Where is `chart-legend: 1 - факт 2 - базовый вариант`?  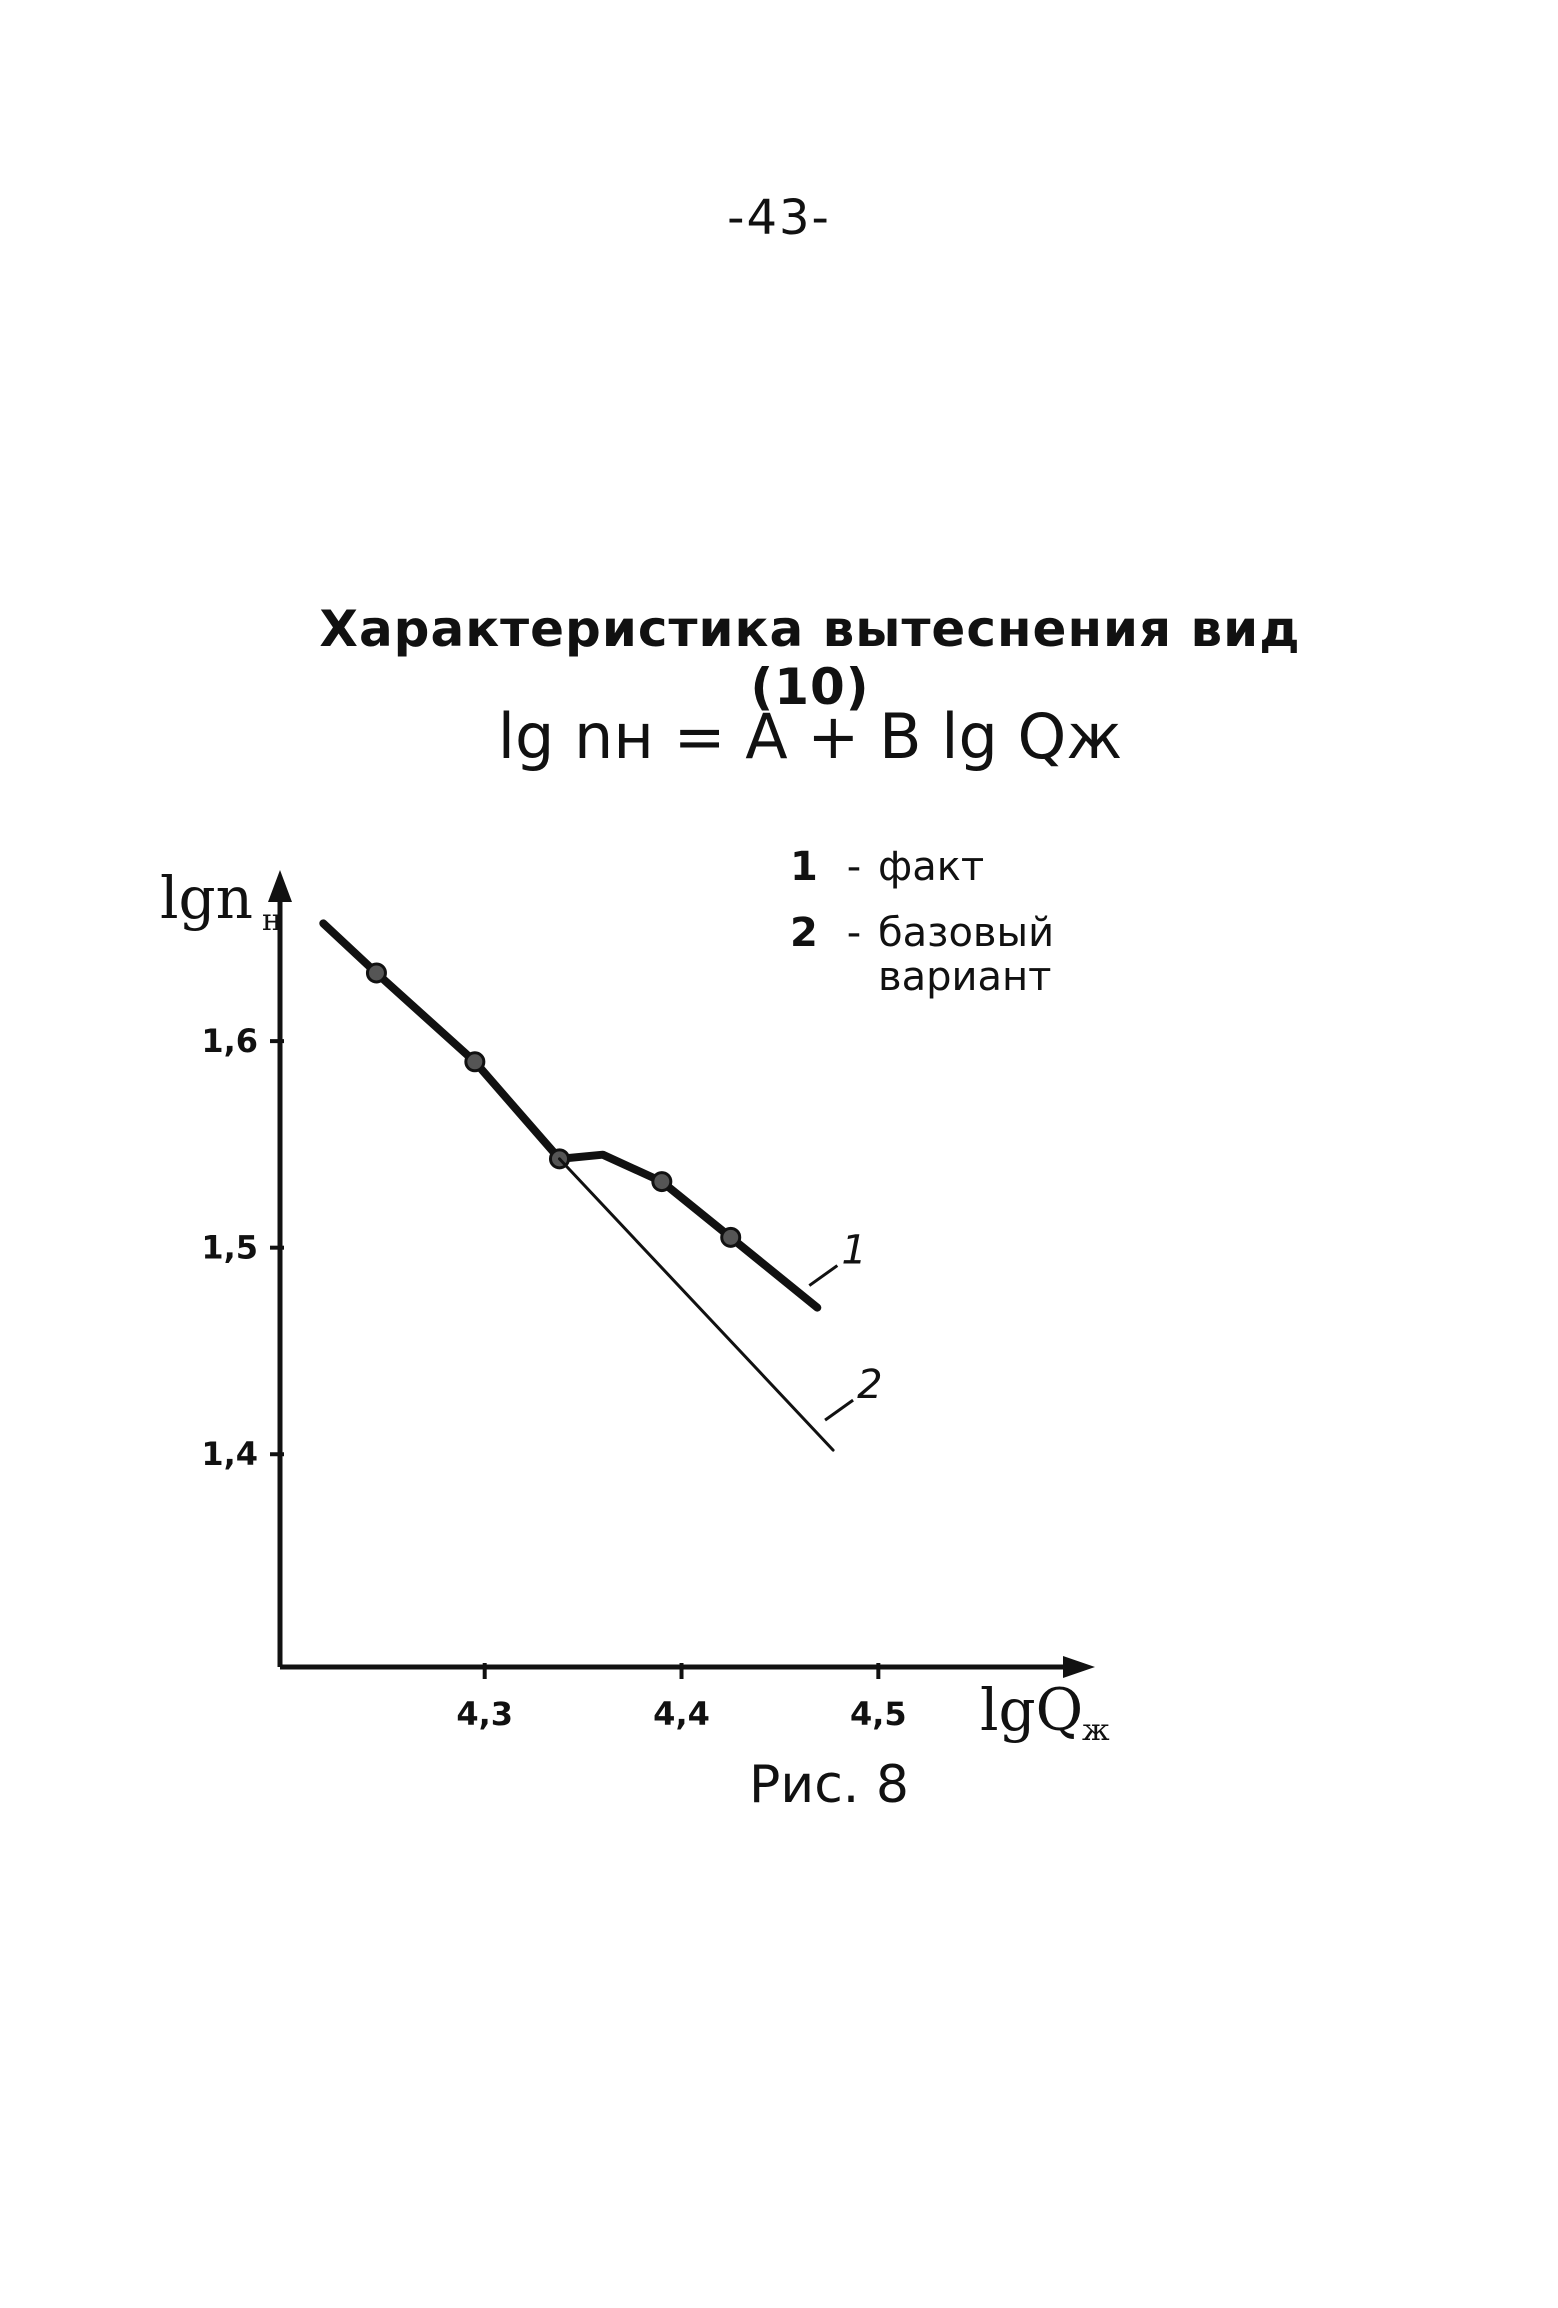 chart-legend: 1 - факт 2 - базовый вариант is located at coordinates (954, 933).